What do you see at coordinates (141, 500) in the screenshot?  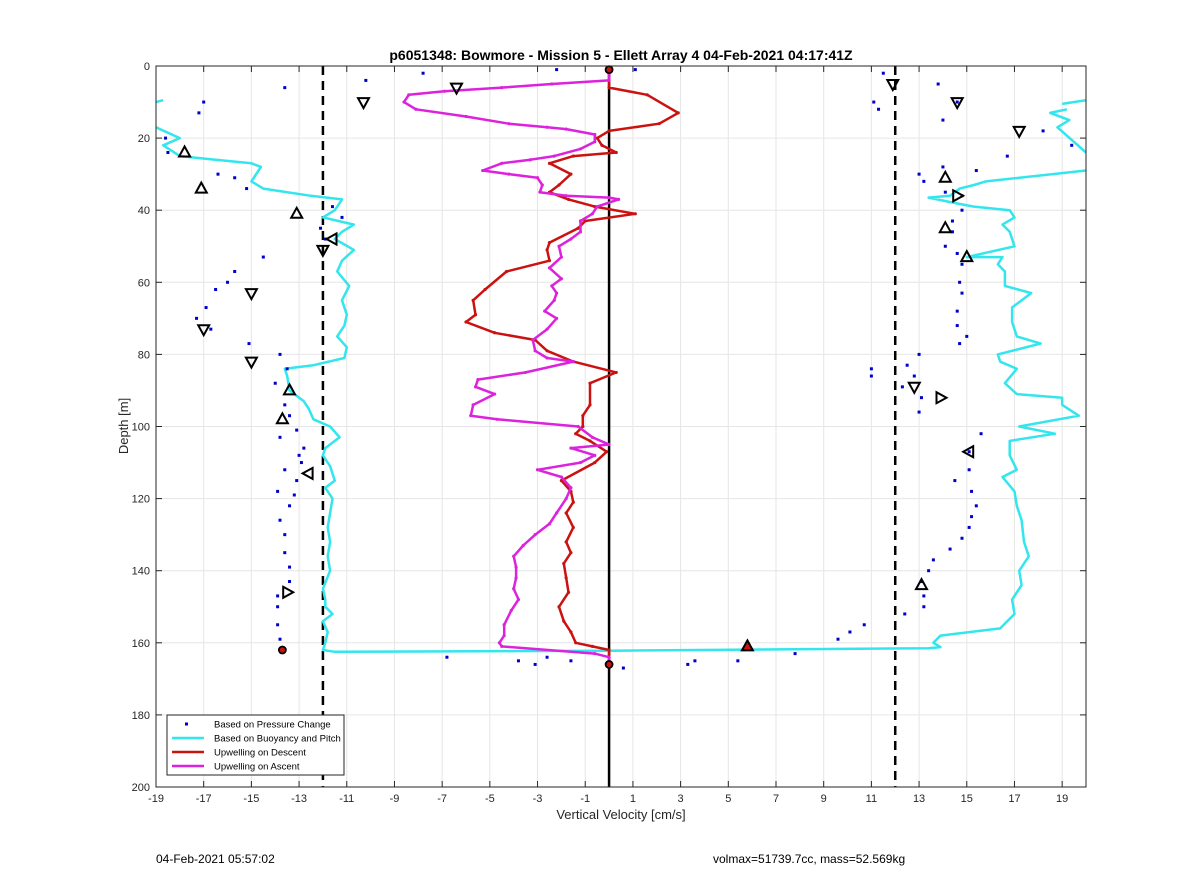 I see `y-tick-label: 120` at bounding box center [141, 500].